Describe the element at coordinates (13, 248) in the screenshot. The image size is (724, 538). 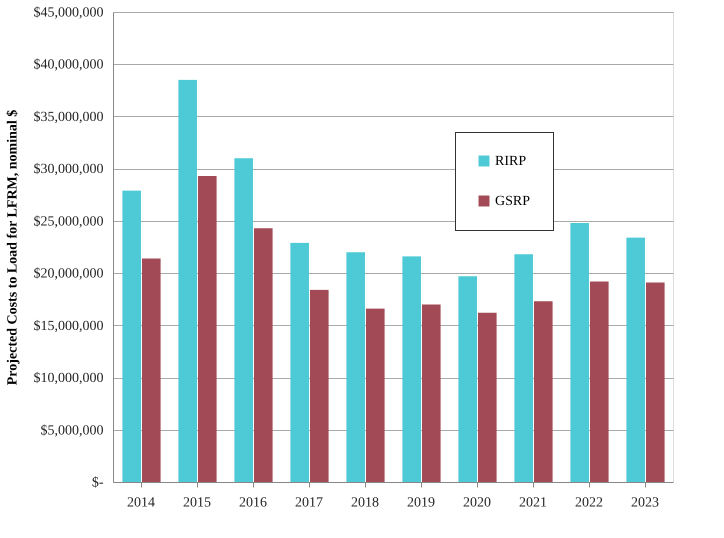
I see `y-axis-title: Projected Costs to Load for LFRM, nominal $` at that location.